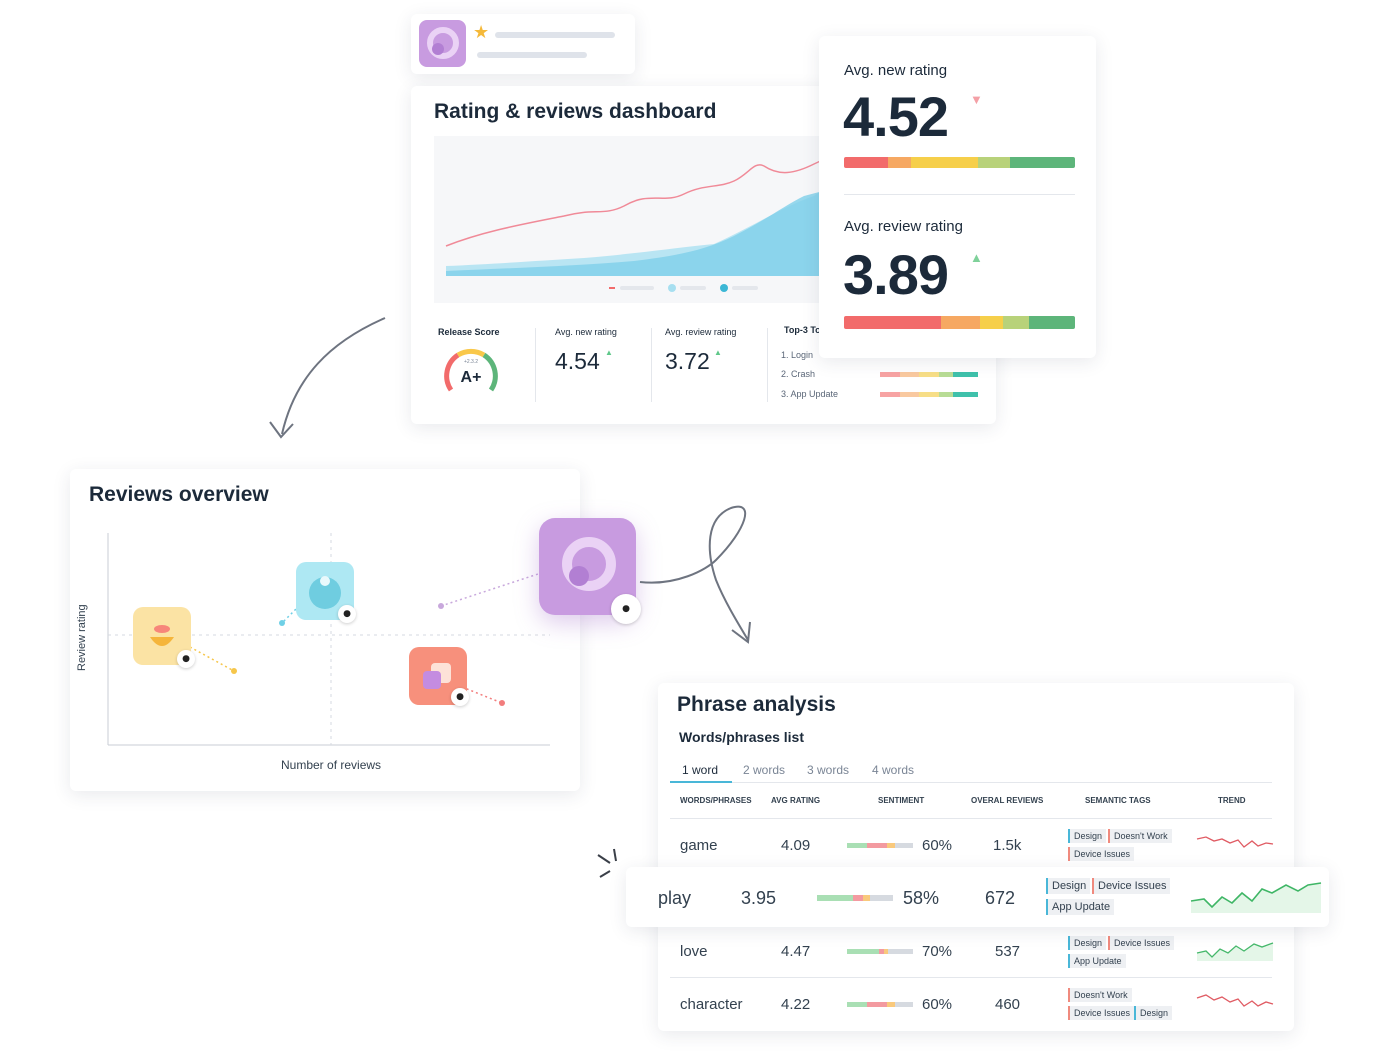  Describe the element at coordinates (797, 355) in the screenshot. I see `topic-item: 1. Login` at that location.